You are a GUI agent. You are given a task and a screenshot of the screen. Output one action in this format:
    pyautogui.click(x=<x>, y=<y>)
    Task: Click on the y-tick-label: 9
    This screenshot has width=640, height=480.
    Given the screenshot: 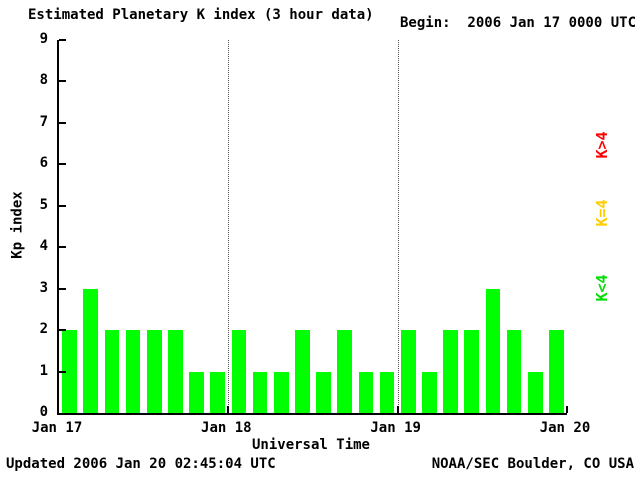 What is the action you would take?
    pyautogui.click(x=43, y=39)
    